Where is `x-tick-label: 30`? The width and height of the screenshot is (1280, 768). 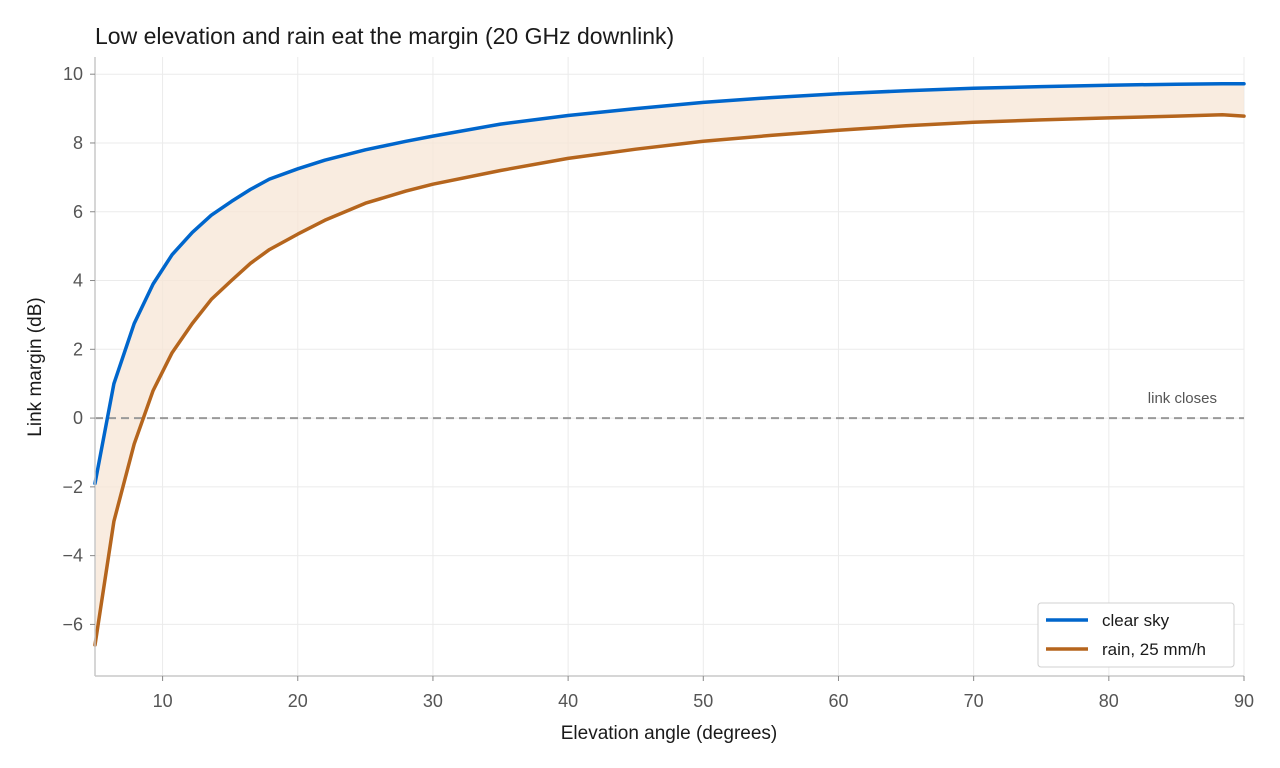
x-tick-label: 30 is located at coordinates (433, 701).